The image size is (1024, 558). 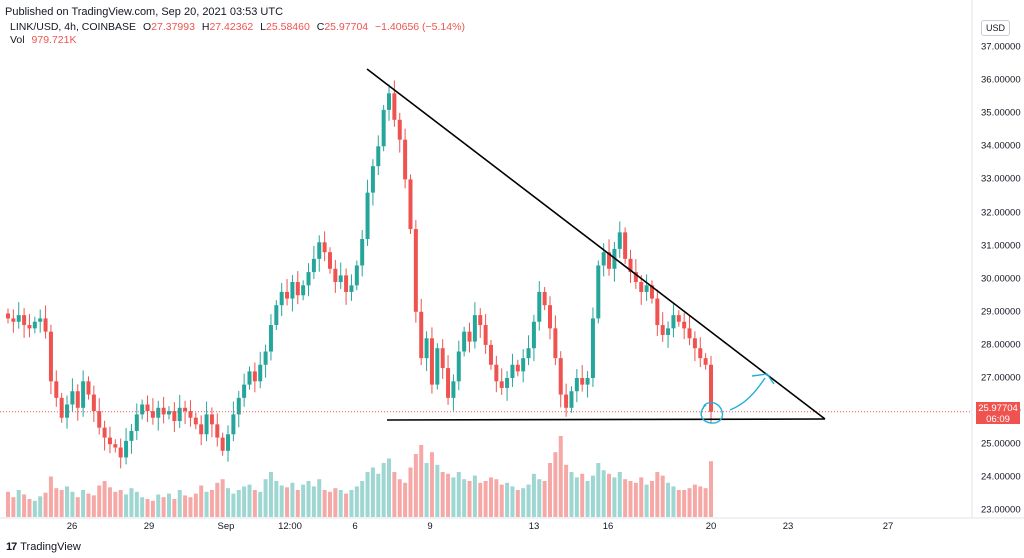 What do you see at coordinates (73, 27) in the screenshot?
I see `symbol-label: LINK/USD, 4h, COINBASE` at bounding box center [73, 27].